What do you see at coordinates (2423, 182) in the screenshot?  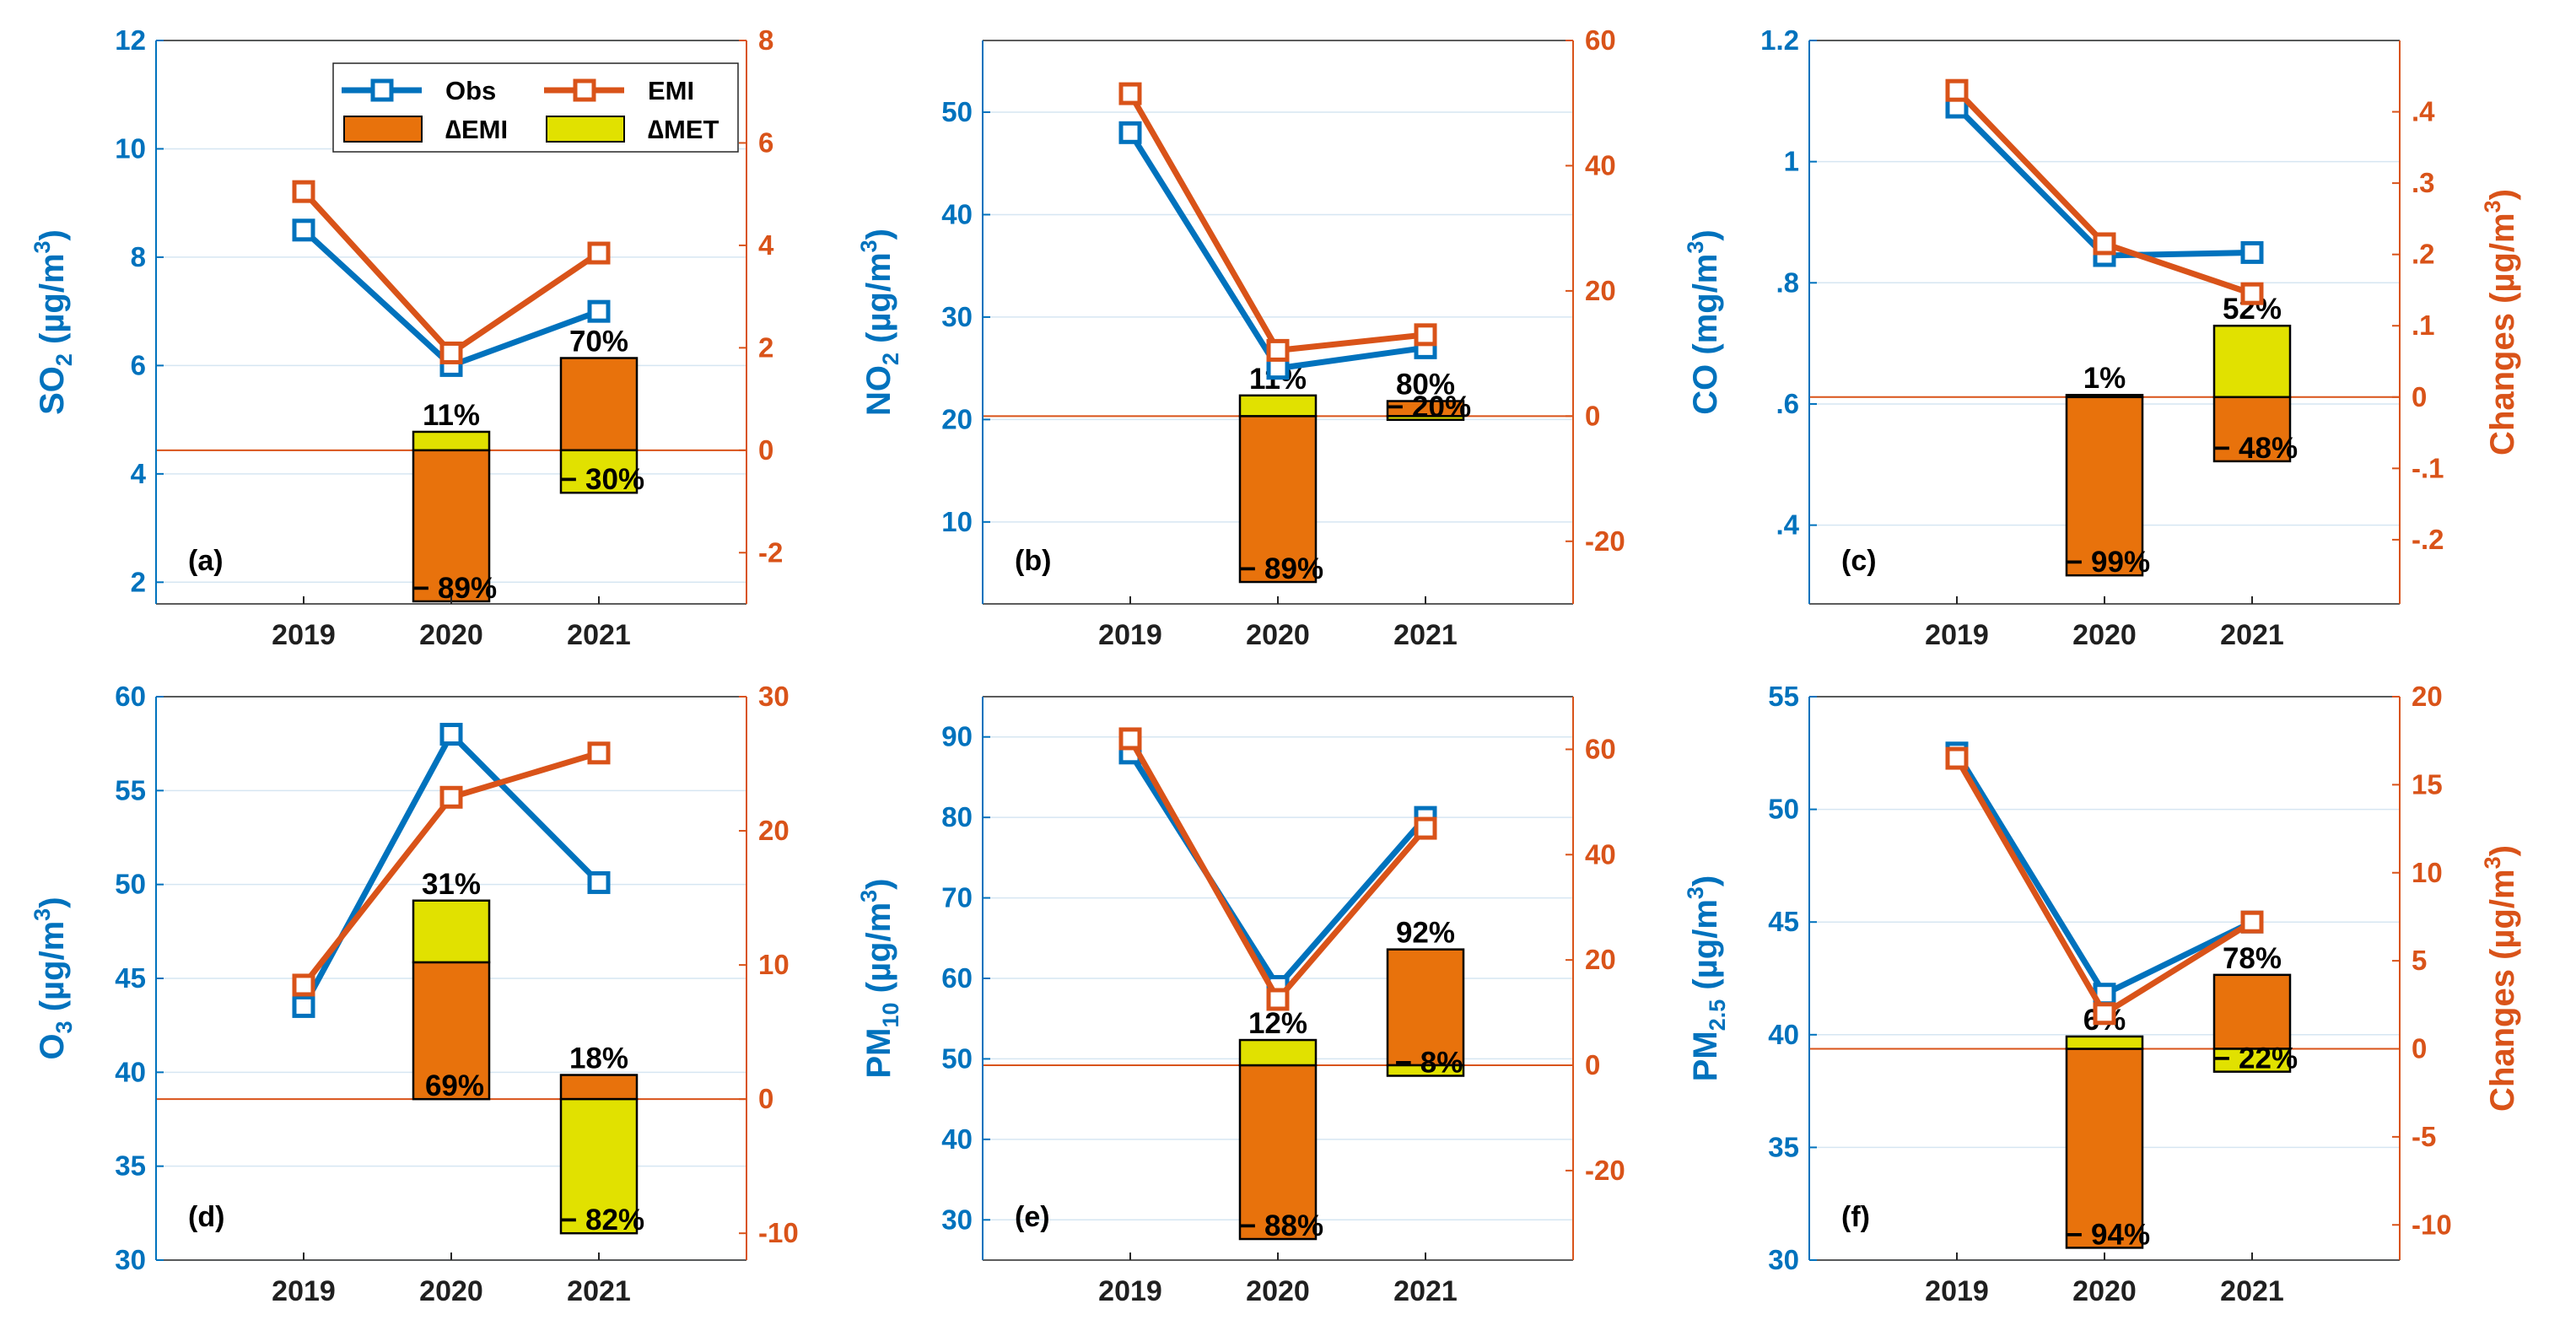 I see `tick-label-right: .3` at bounding box center [2423, 182].